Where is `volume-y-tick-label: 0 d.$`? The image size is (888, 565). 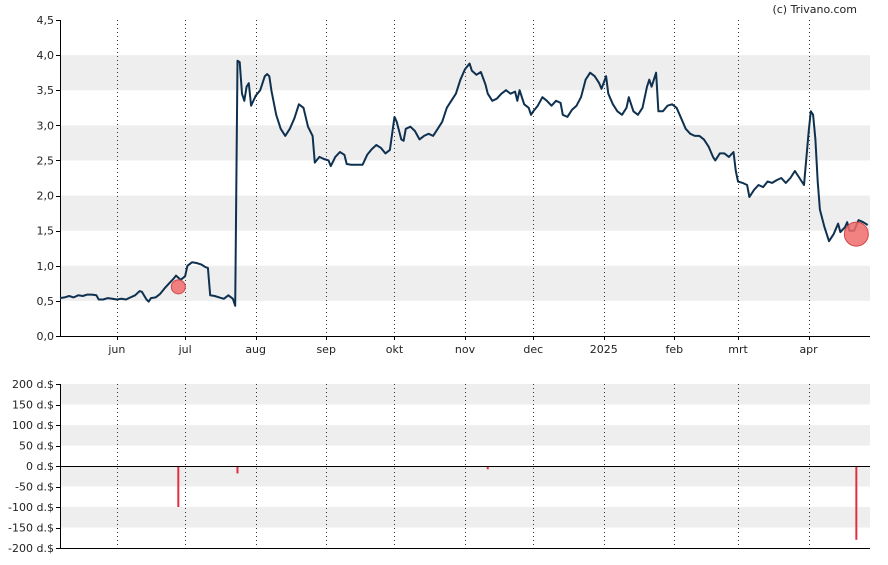 volume-y-tick-label: 0 d.$ is located at coordinates (40, 466).